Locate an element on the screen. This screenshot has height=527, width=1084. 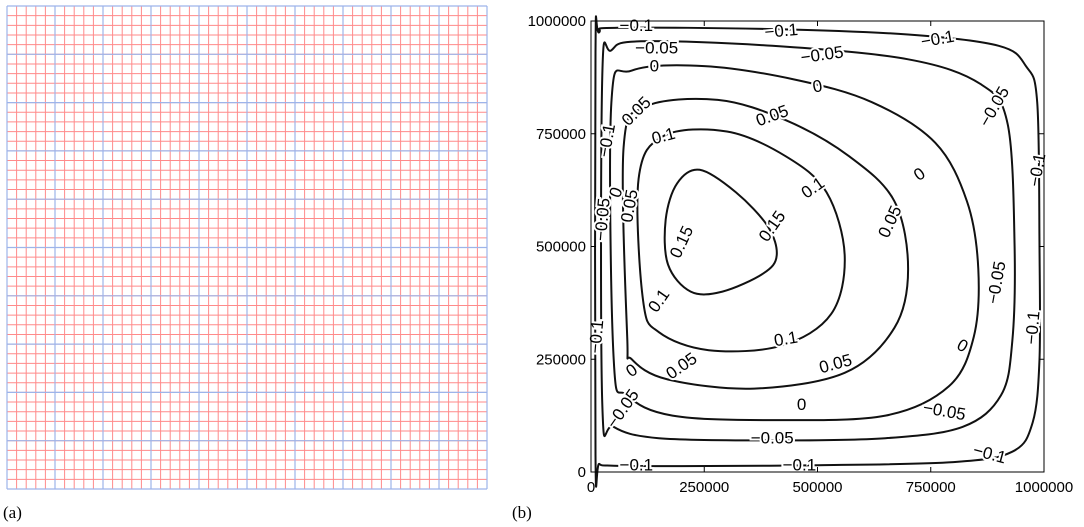
y-tick-label: 750000 is located at coordinates (561, 134).